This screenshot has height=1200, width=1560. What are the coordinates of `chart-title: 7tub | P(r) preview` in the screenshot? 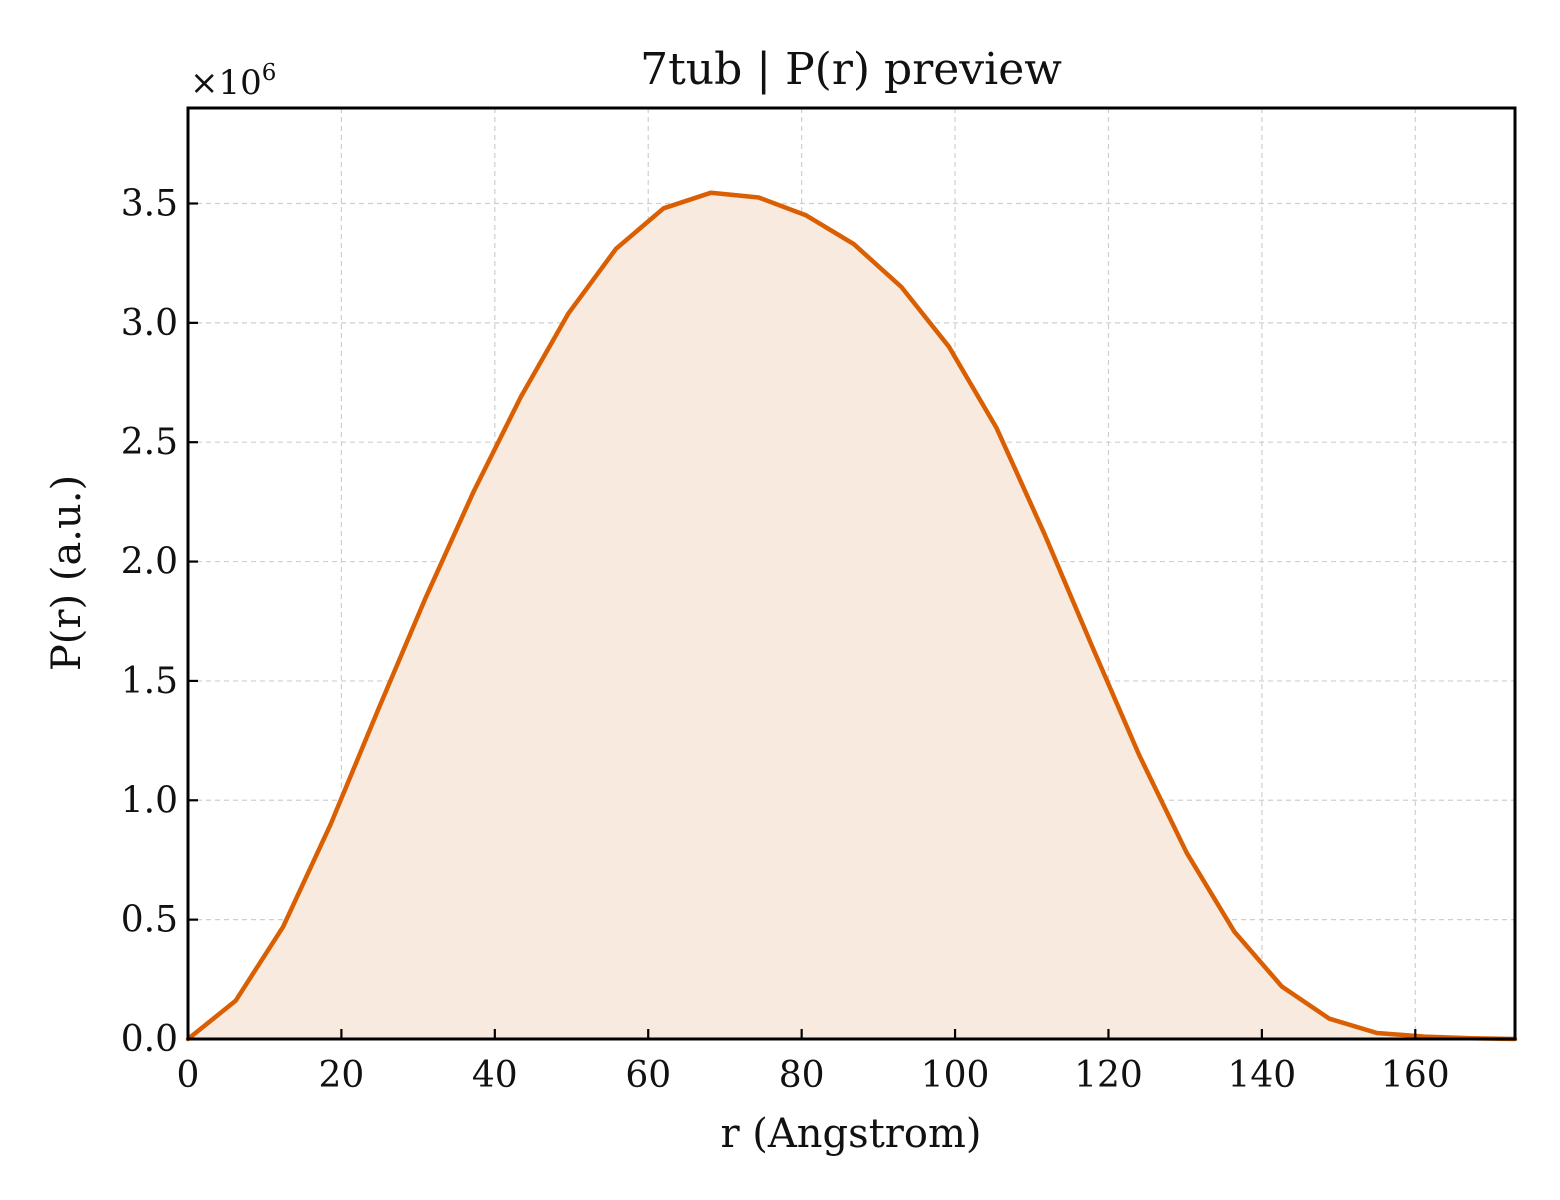 It's located at (851, 69).